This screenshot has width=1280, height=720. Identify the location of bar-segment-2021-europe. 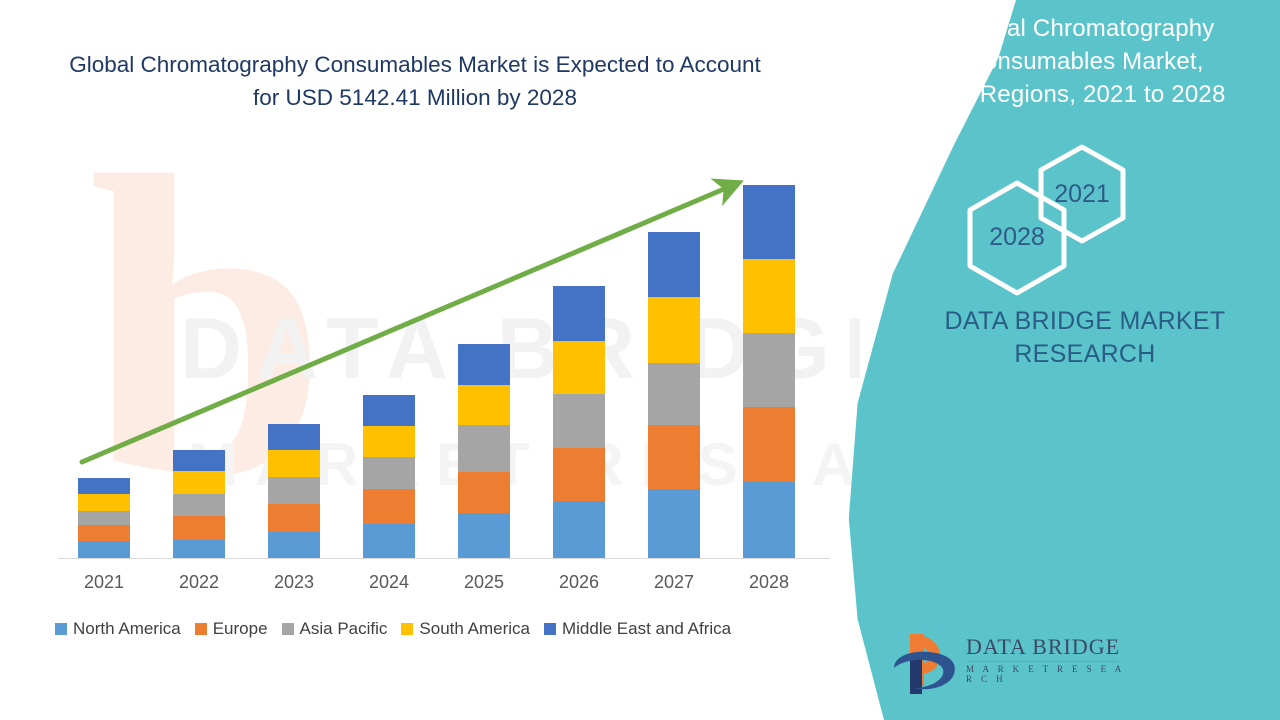
(104, 533).